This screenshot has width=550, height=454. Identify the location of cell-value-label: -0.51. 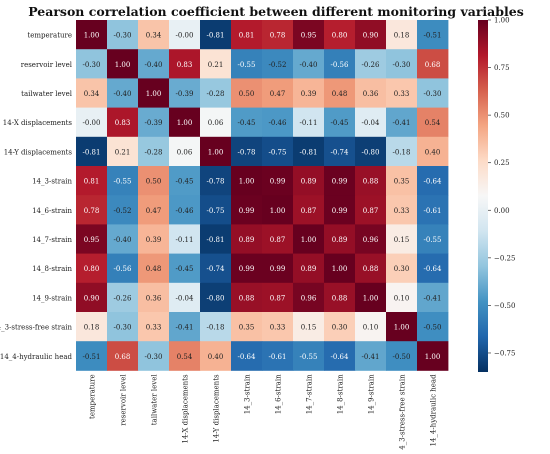
(433, 36).